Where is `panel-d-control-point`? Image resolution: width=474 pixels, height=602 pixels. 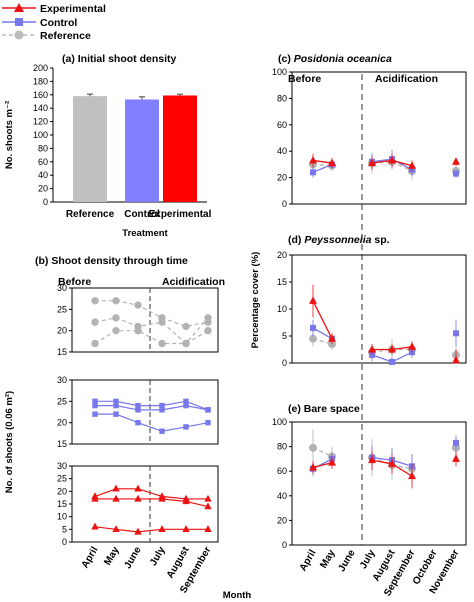
panel-d-control-point is located at coordinates (456, 333).